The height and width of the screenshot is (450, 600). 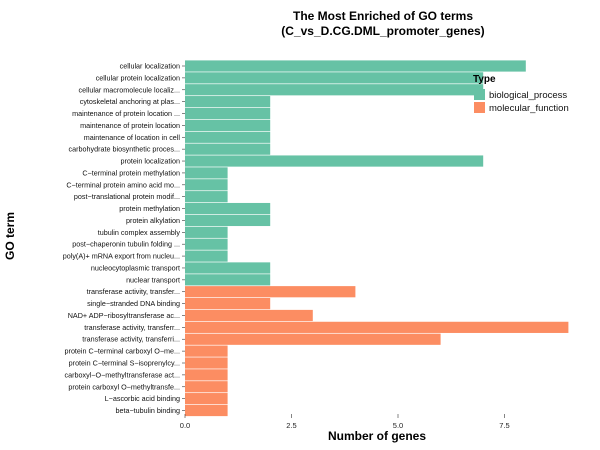 I want to click on y-tick-label: beta−tubulin binding, so click(x=147, y=410).